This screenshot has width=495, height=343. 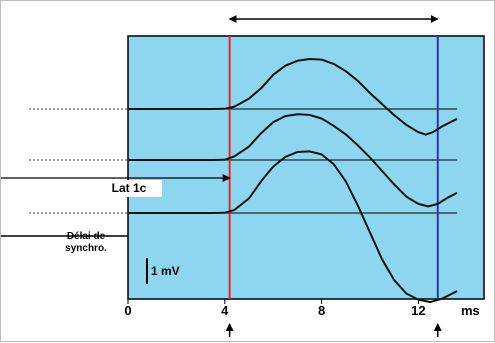 I want to click on delai-line-2: synchro., so click(x=86, y=248).